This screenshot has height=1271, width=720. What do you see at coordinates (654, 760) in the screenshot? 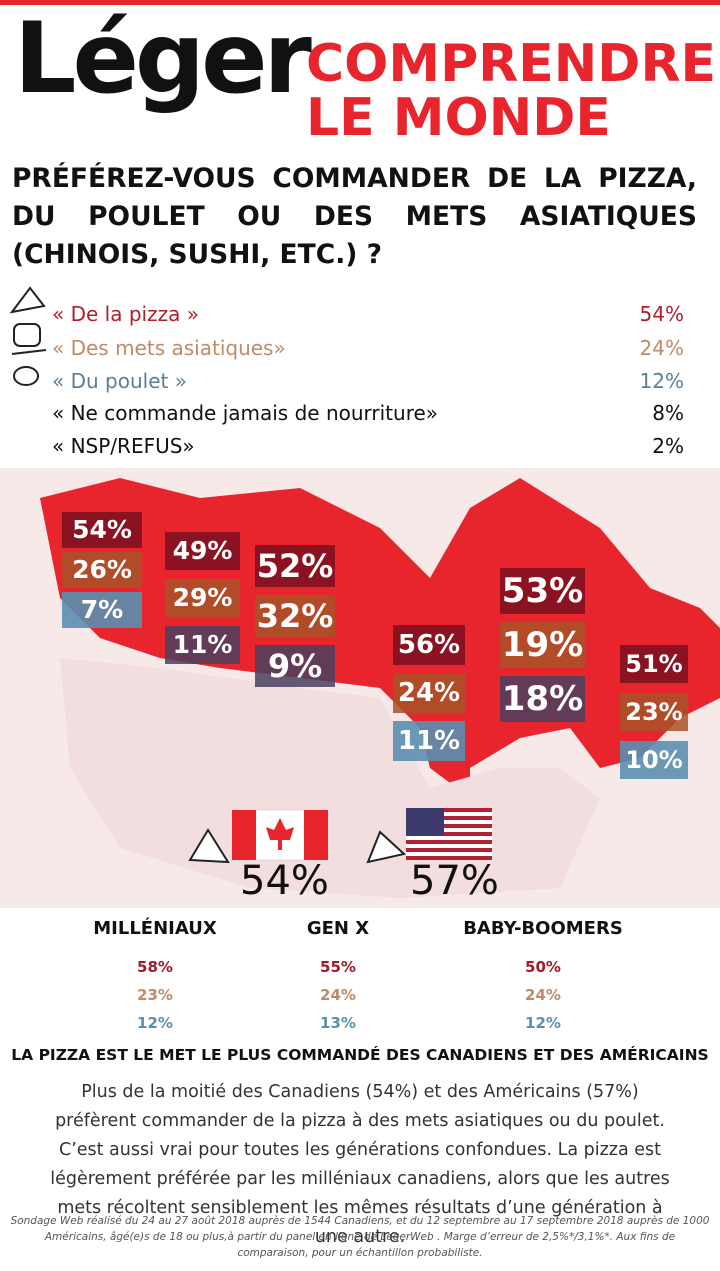
I see `region-value: 10%` at bounding box center [654, 760].